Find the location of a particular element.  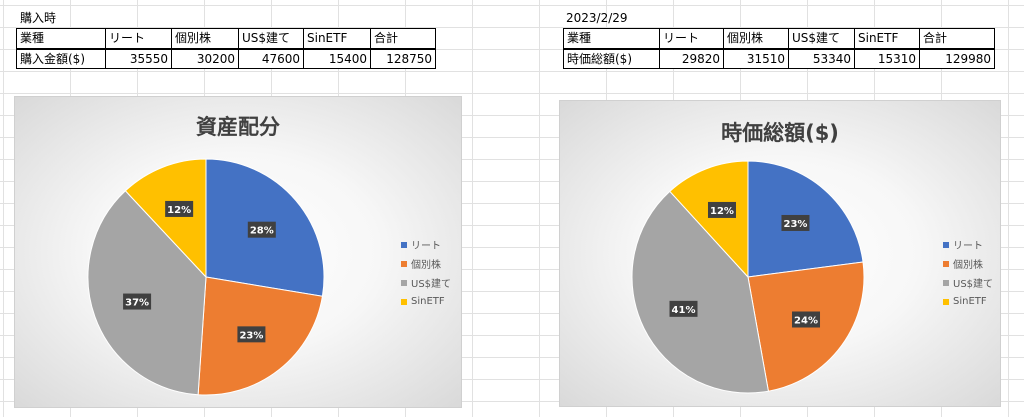

value-cell: 15310 is located at coordinates (887, 58).